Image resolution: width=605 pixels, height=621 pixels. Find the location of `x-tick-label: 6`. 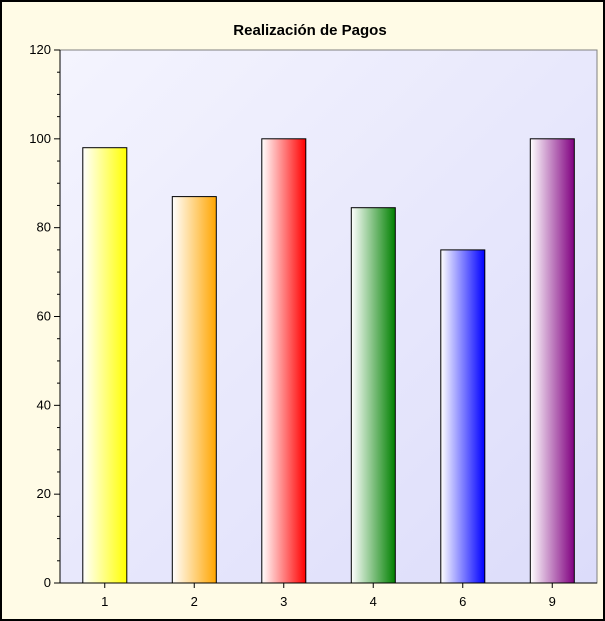

x-tick-label: 6 is located at coordinates (462, 601).